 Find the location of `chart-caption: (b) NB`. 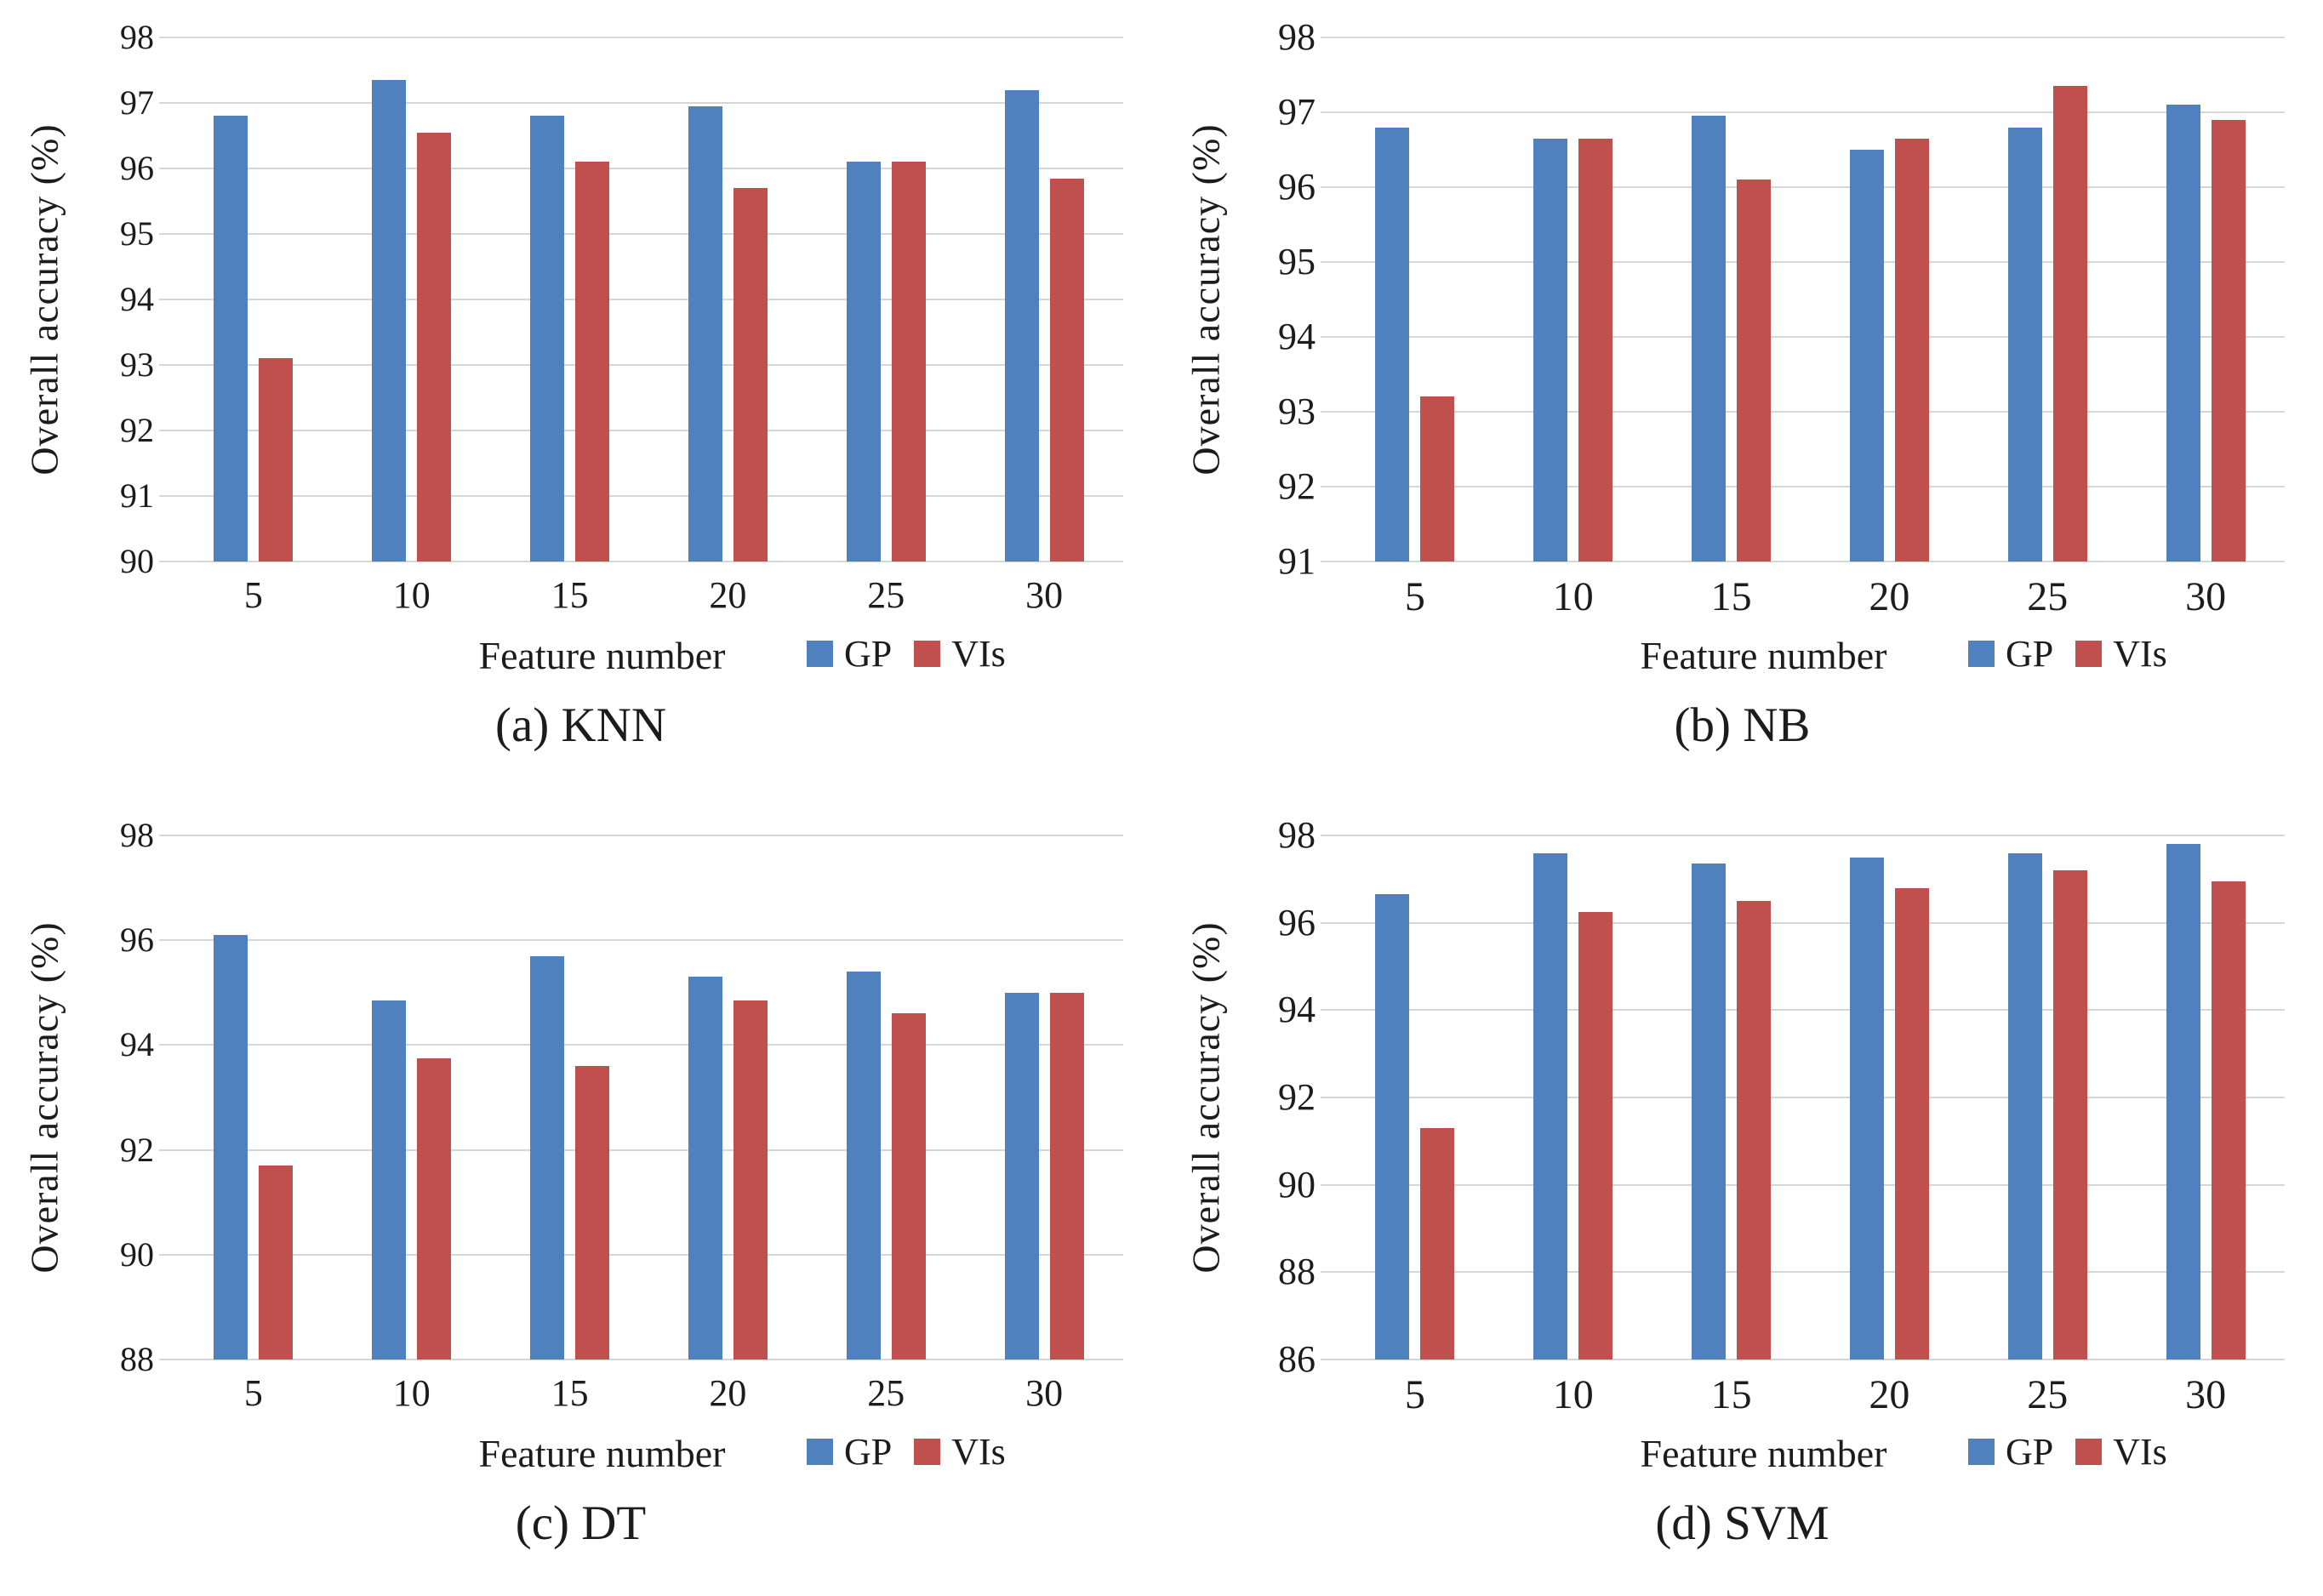

chart-caption: (b) NB is located at coordinates (1742, 725).